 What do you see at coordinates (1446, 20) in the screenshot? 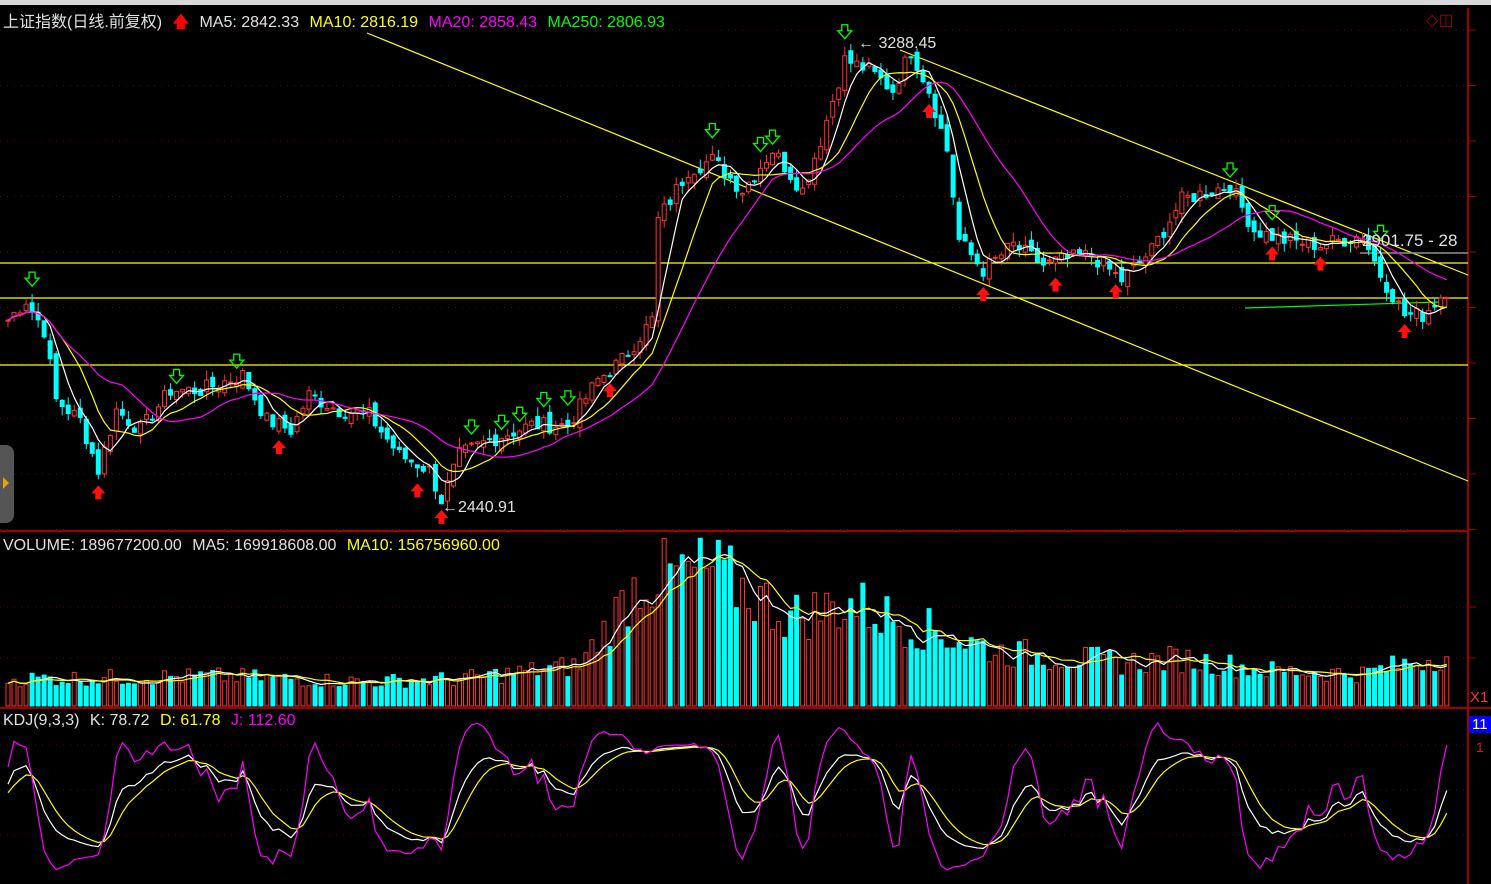
I see `layout-icon: ◫` at bounding box center [1446, 20].